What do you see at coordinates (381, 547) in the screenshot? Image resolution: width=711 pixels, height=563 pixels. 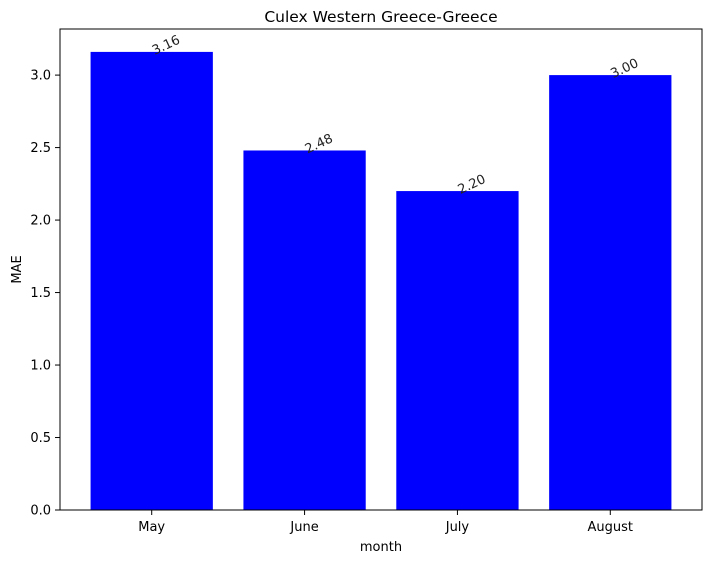 I see `x-axis-label: month` at bounding box center [381, 547].